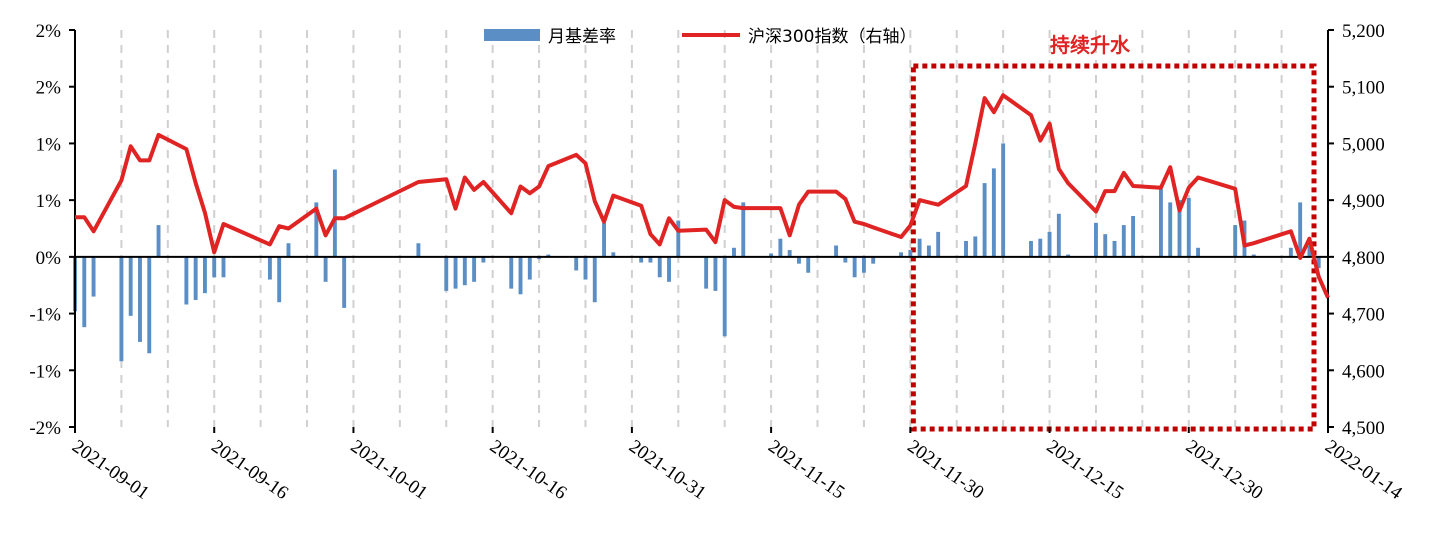 This screenshot has width=1431, height=540. Describe the element at coordinates (1363, 201) in the screenshot. I see `right-tick-label: 4,900` at that location.